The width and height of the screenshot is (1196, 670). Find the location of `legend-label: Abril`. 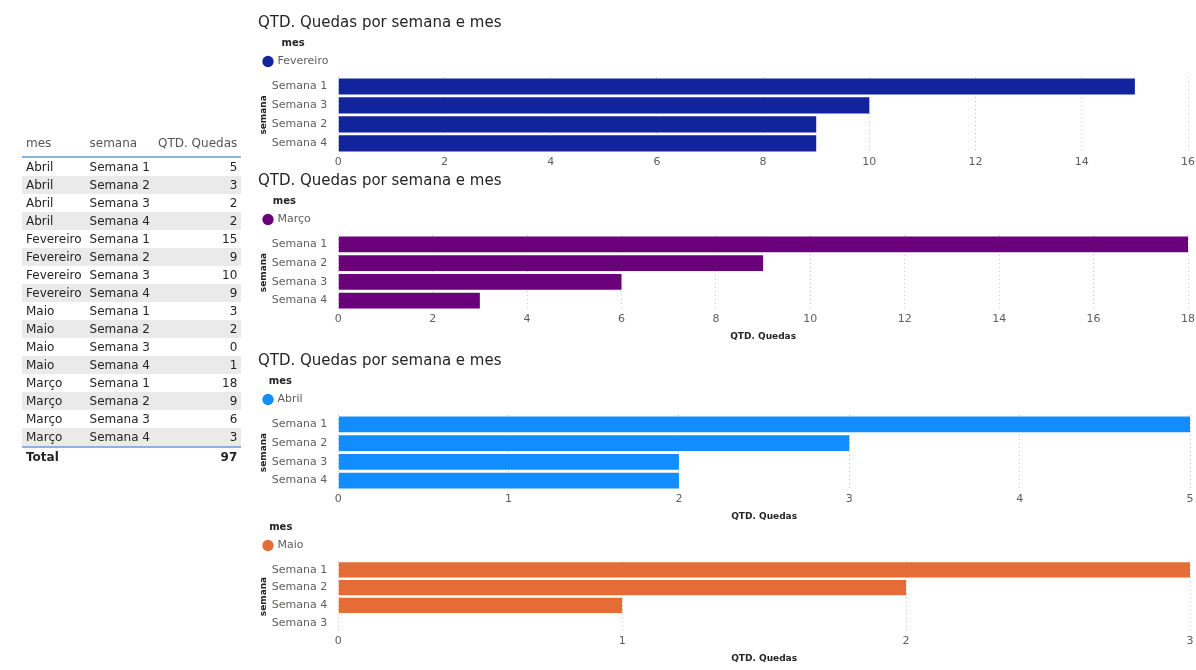

legend-label: Abril is located at coordinates (290, 399).